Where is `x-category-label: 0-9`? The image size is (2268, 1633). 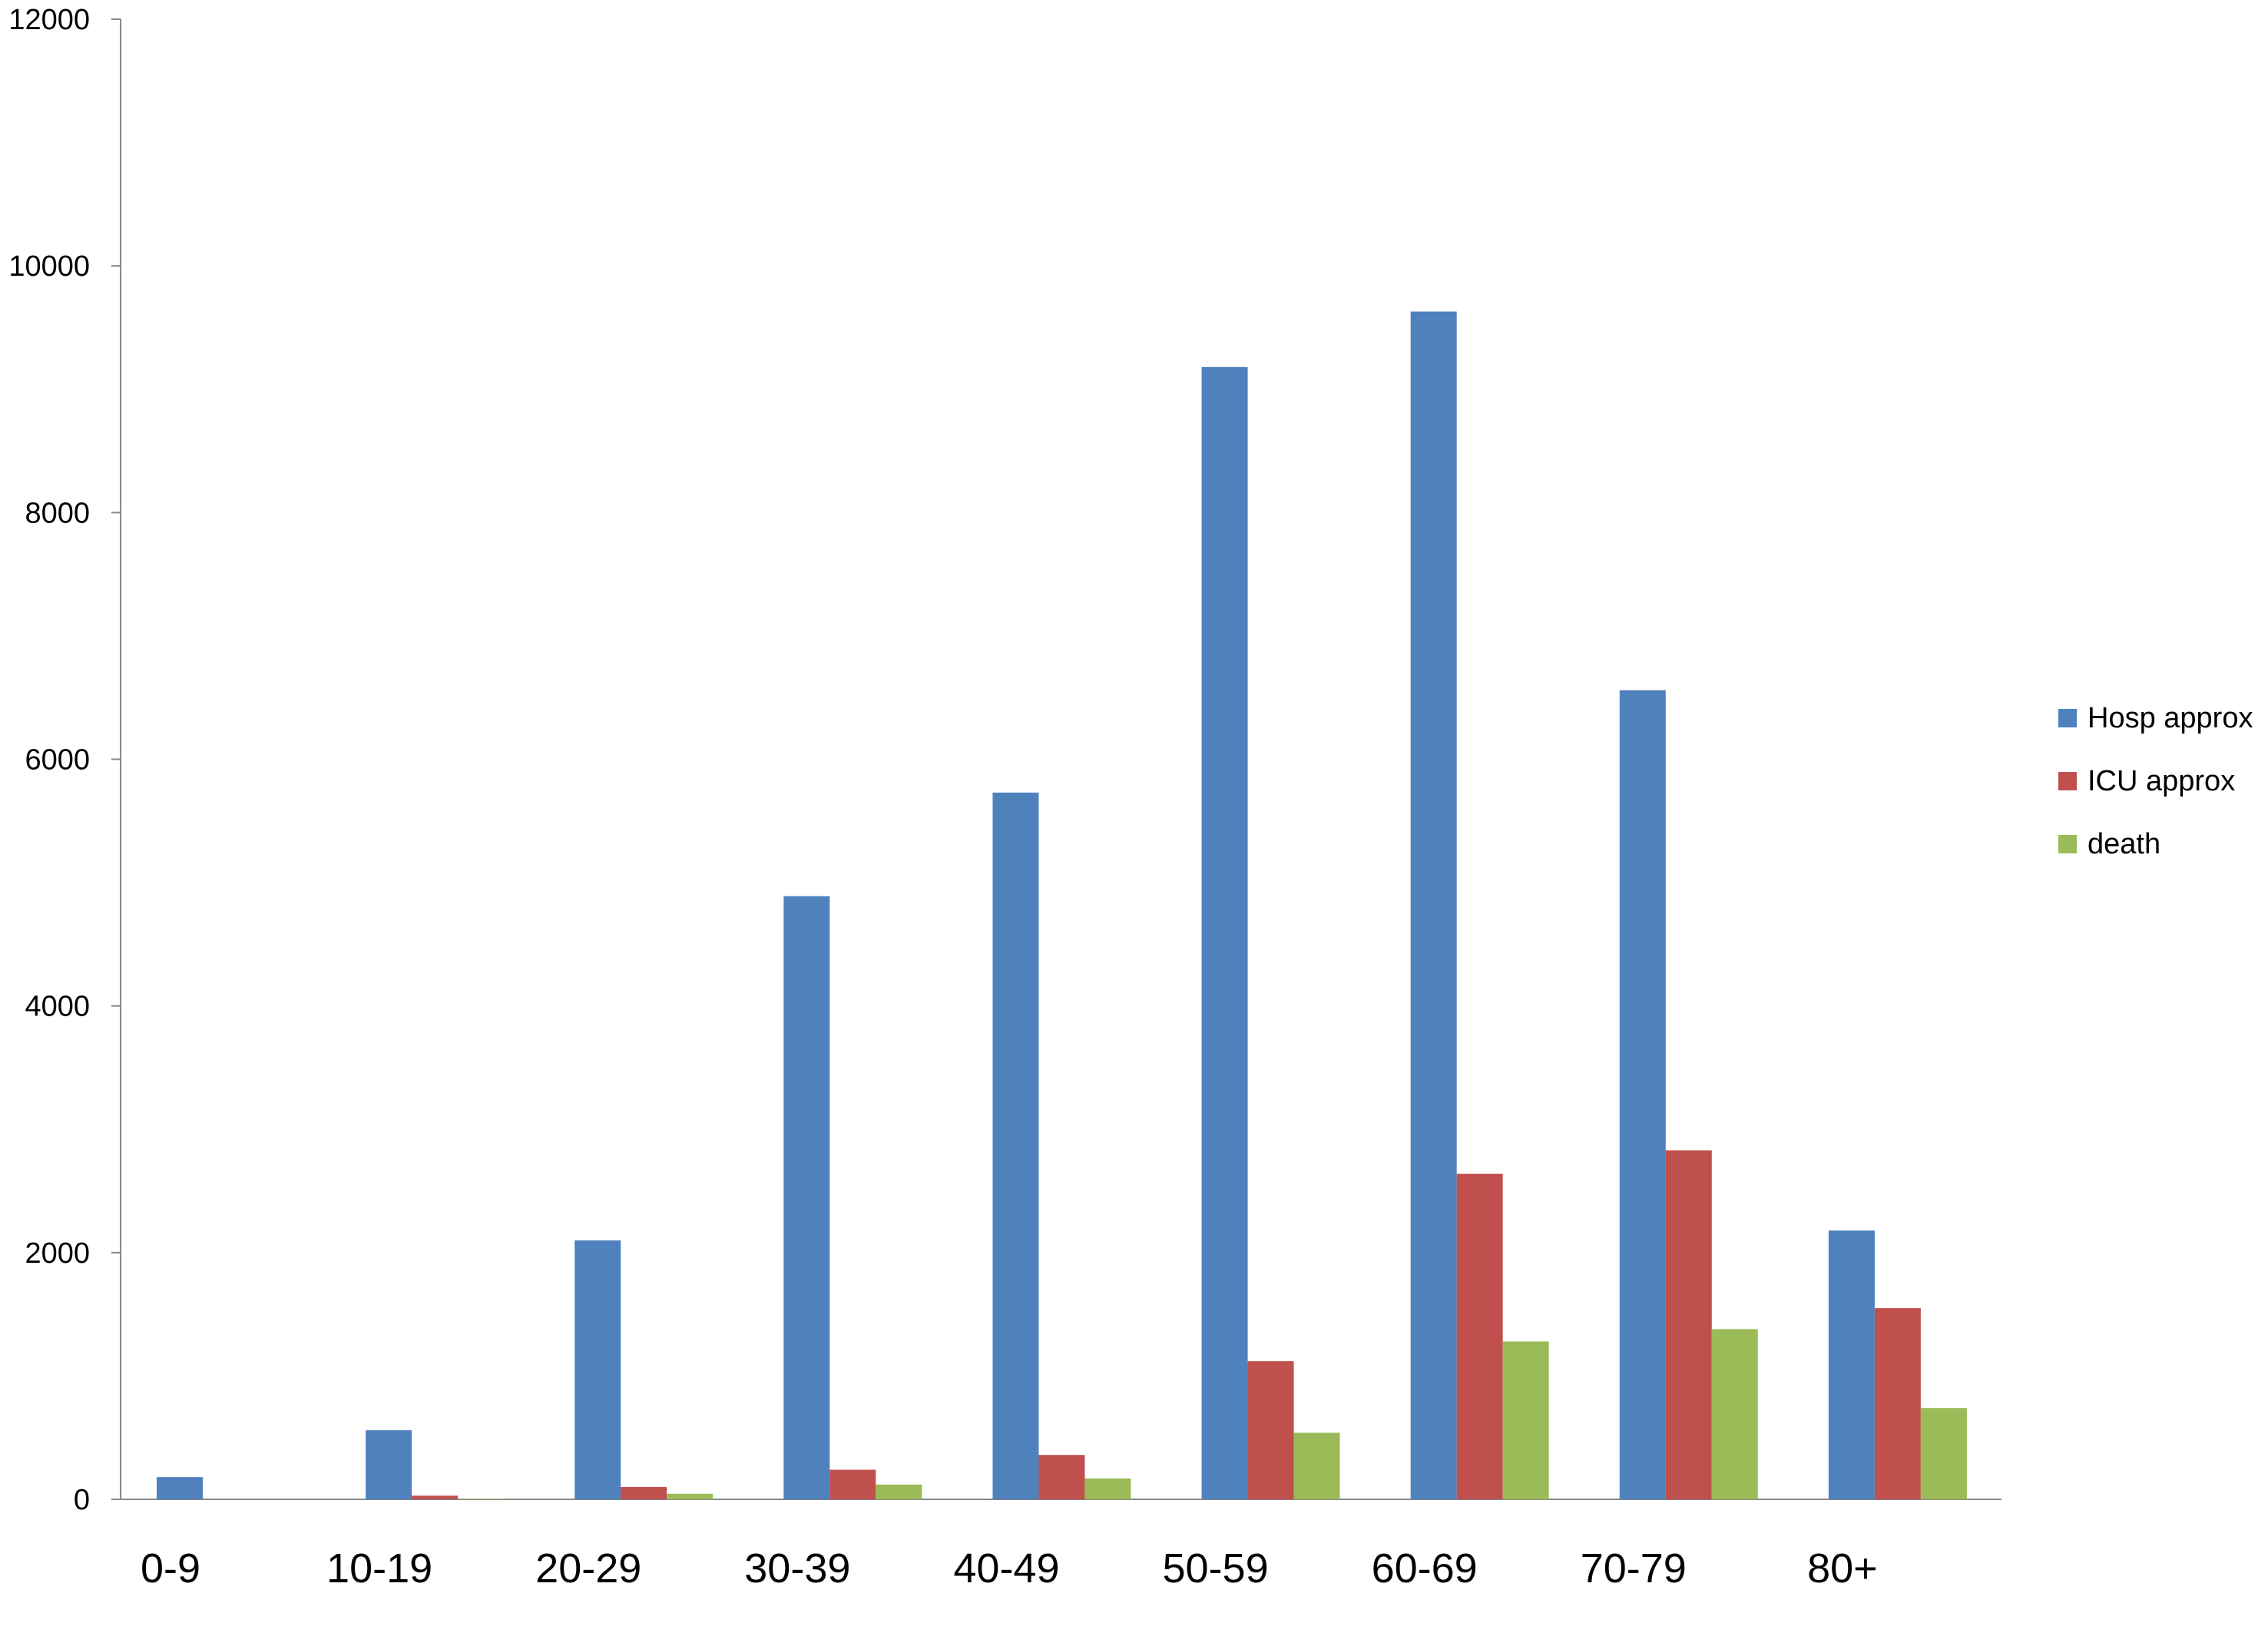 x-category-label: 0-9 is located at coordinates (170, 1568).